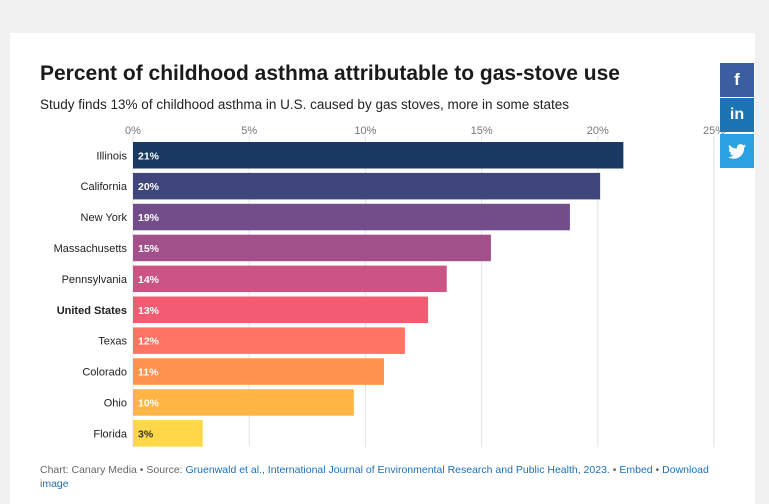 This screenshot has height=504, width=769. Describe the element at coordinates (365, 131) in the screenshot. I see `x-tick-label: 10%` at that location.